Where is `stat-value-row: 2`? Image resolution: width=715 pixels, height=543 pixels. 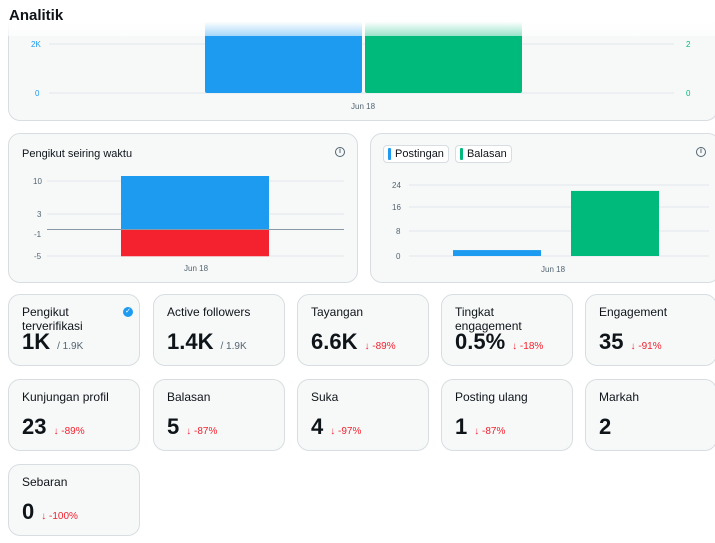
stat-value-row: 2 is located at coordinates (605, 427).